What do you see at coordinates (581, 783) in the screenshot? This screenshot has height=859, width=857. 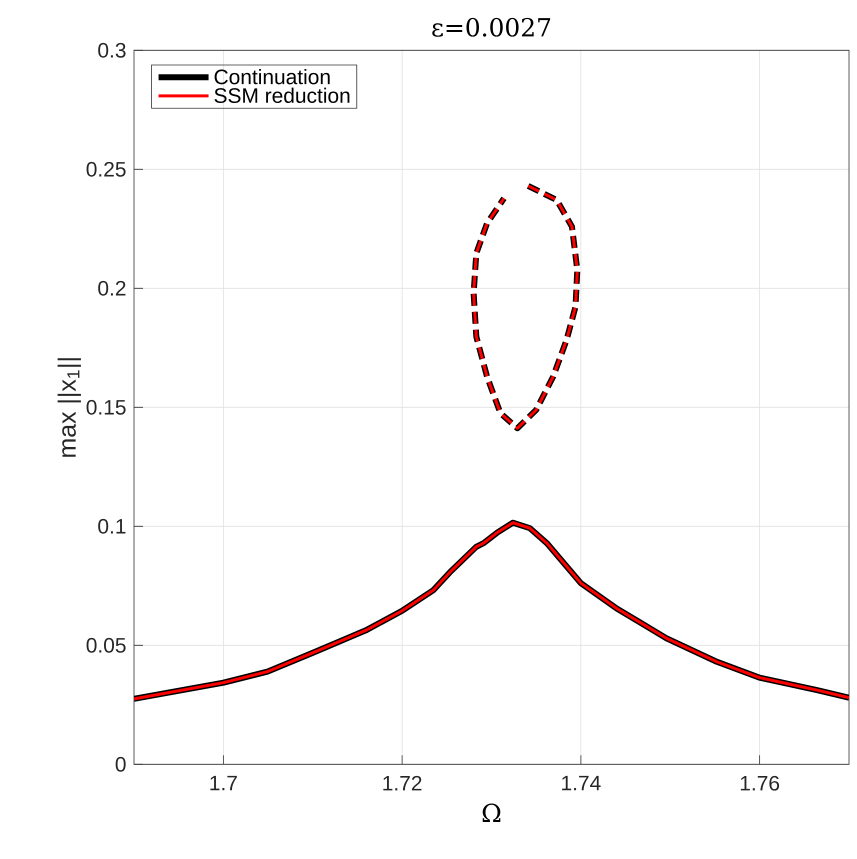 I see `x-tick-label: 1.74` at bounding box center [581, 783].